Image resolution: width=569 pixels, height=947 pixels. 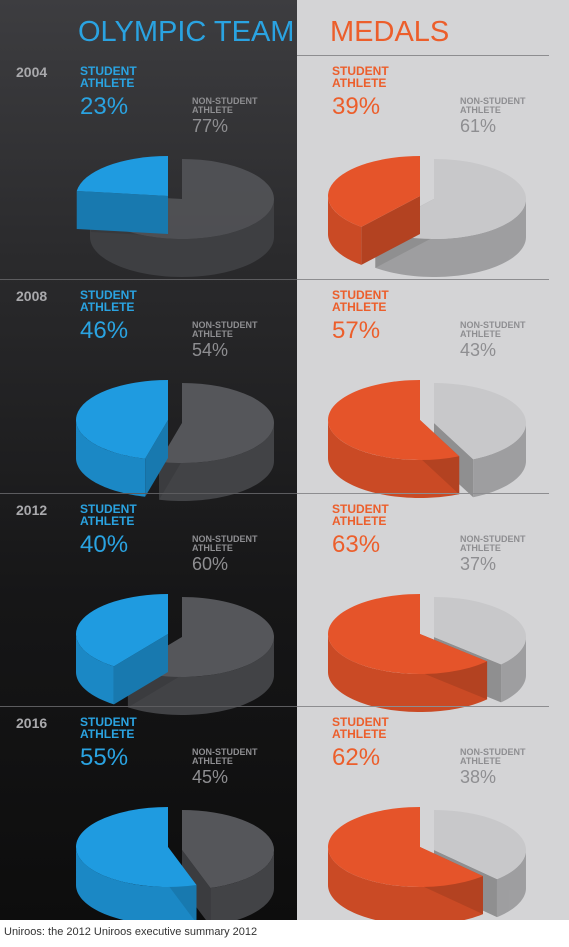 What do you see at coordinates (32, 72) in the screenshot?
I see `year-label: 2004` at bounding box center [32, 72].